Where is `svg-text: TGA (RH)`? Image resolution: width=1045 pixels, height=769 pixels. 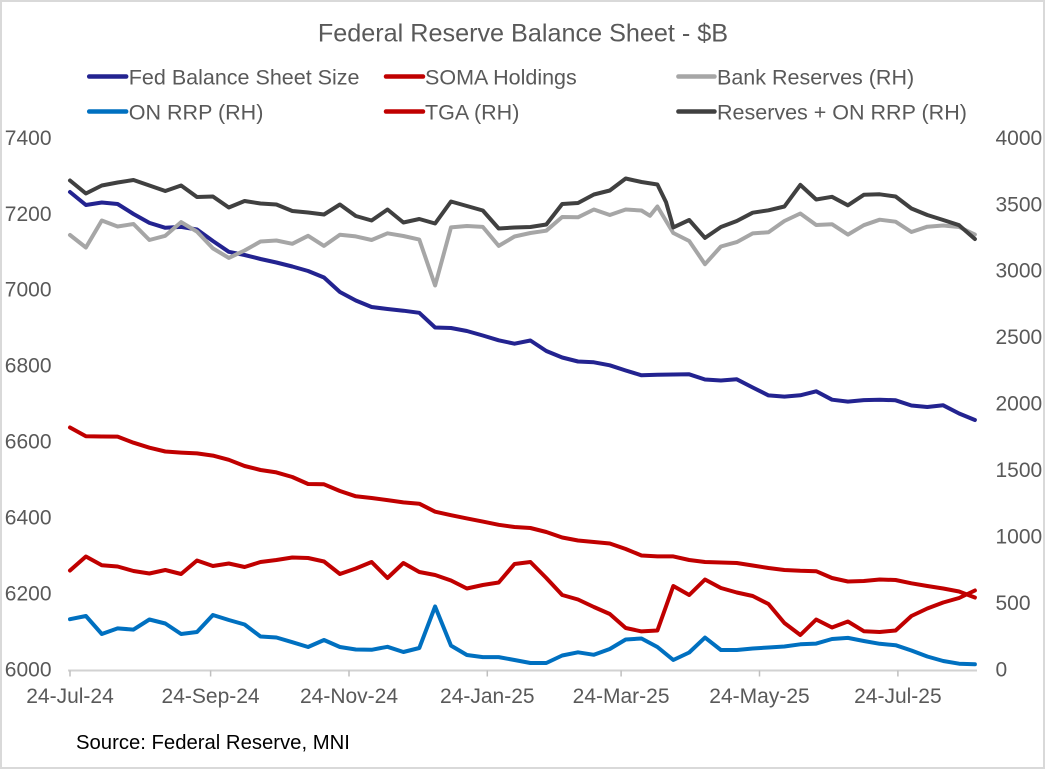
svg-text: TGA (RH) is located at coordinates (472, 112).